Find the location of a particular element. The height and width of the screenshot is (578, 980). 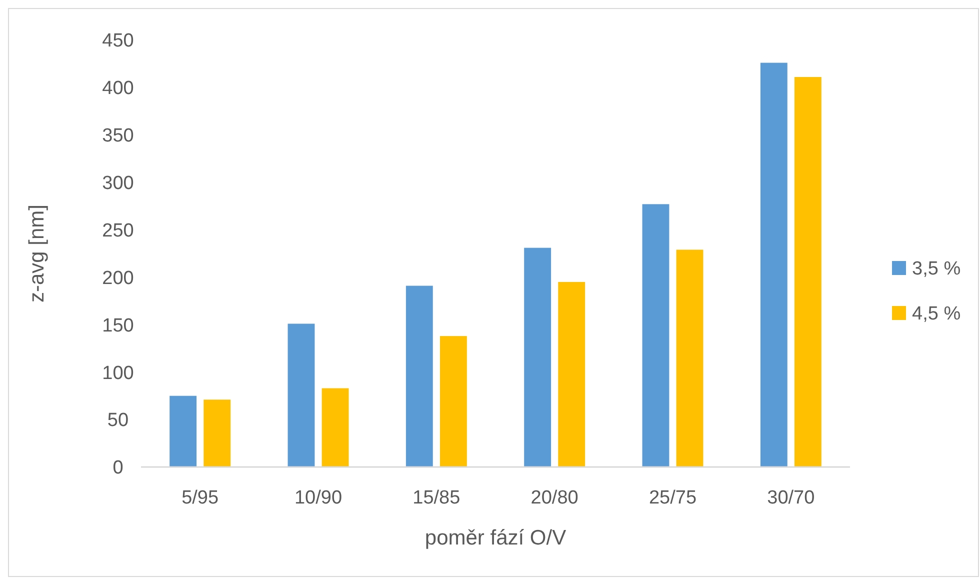

x-tick-label: 20/80 is located at coordinates (554, 498).